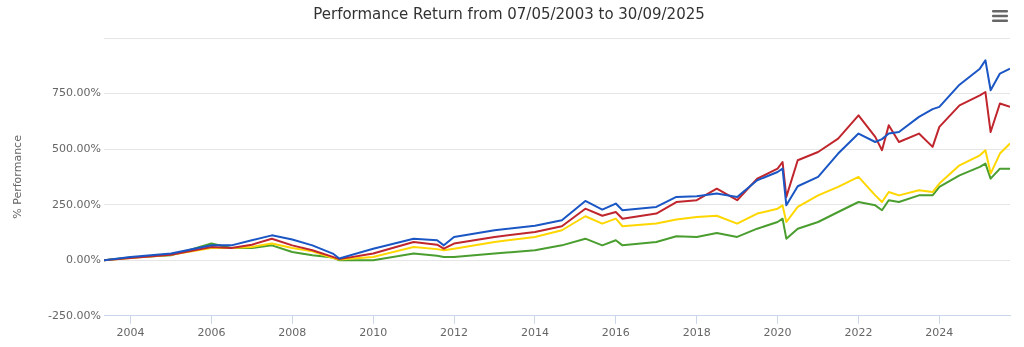 This screenshot has width=1024, height=347. I want to click on x-tick-label: 2012, so click(454, 333).